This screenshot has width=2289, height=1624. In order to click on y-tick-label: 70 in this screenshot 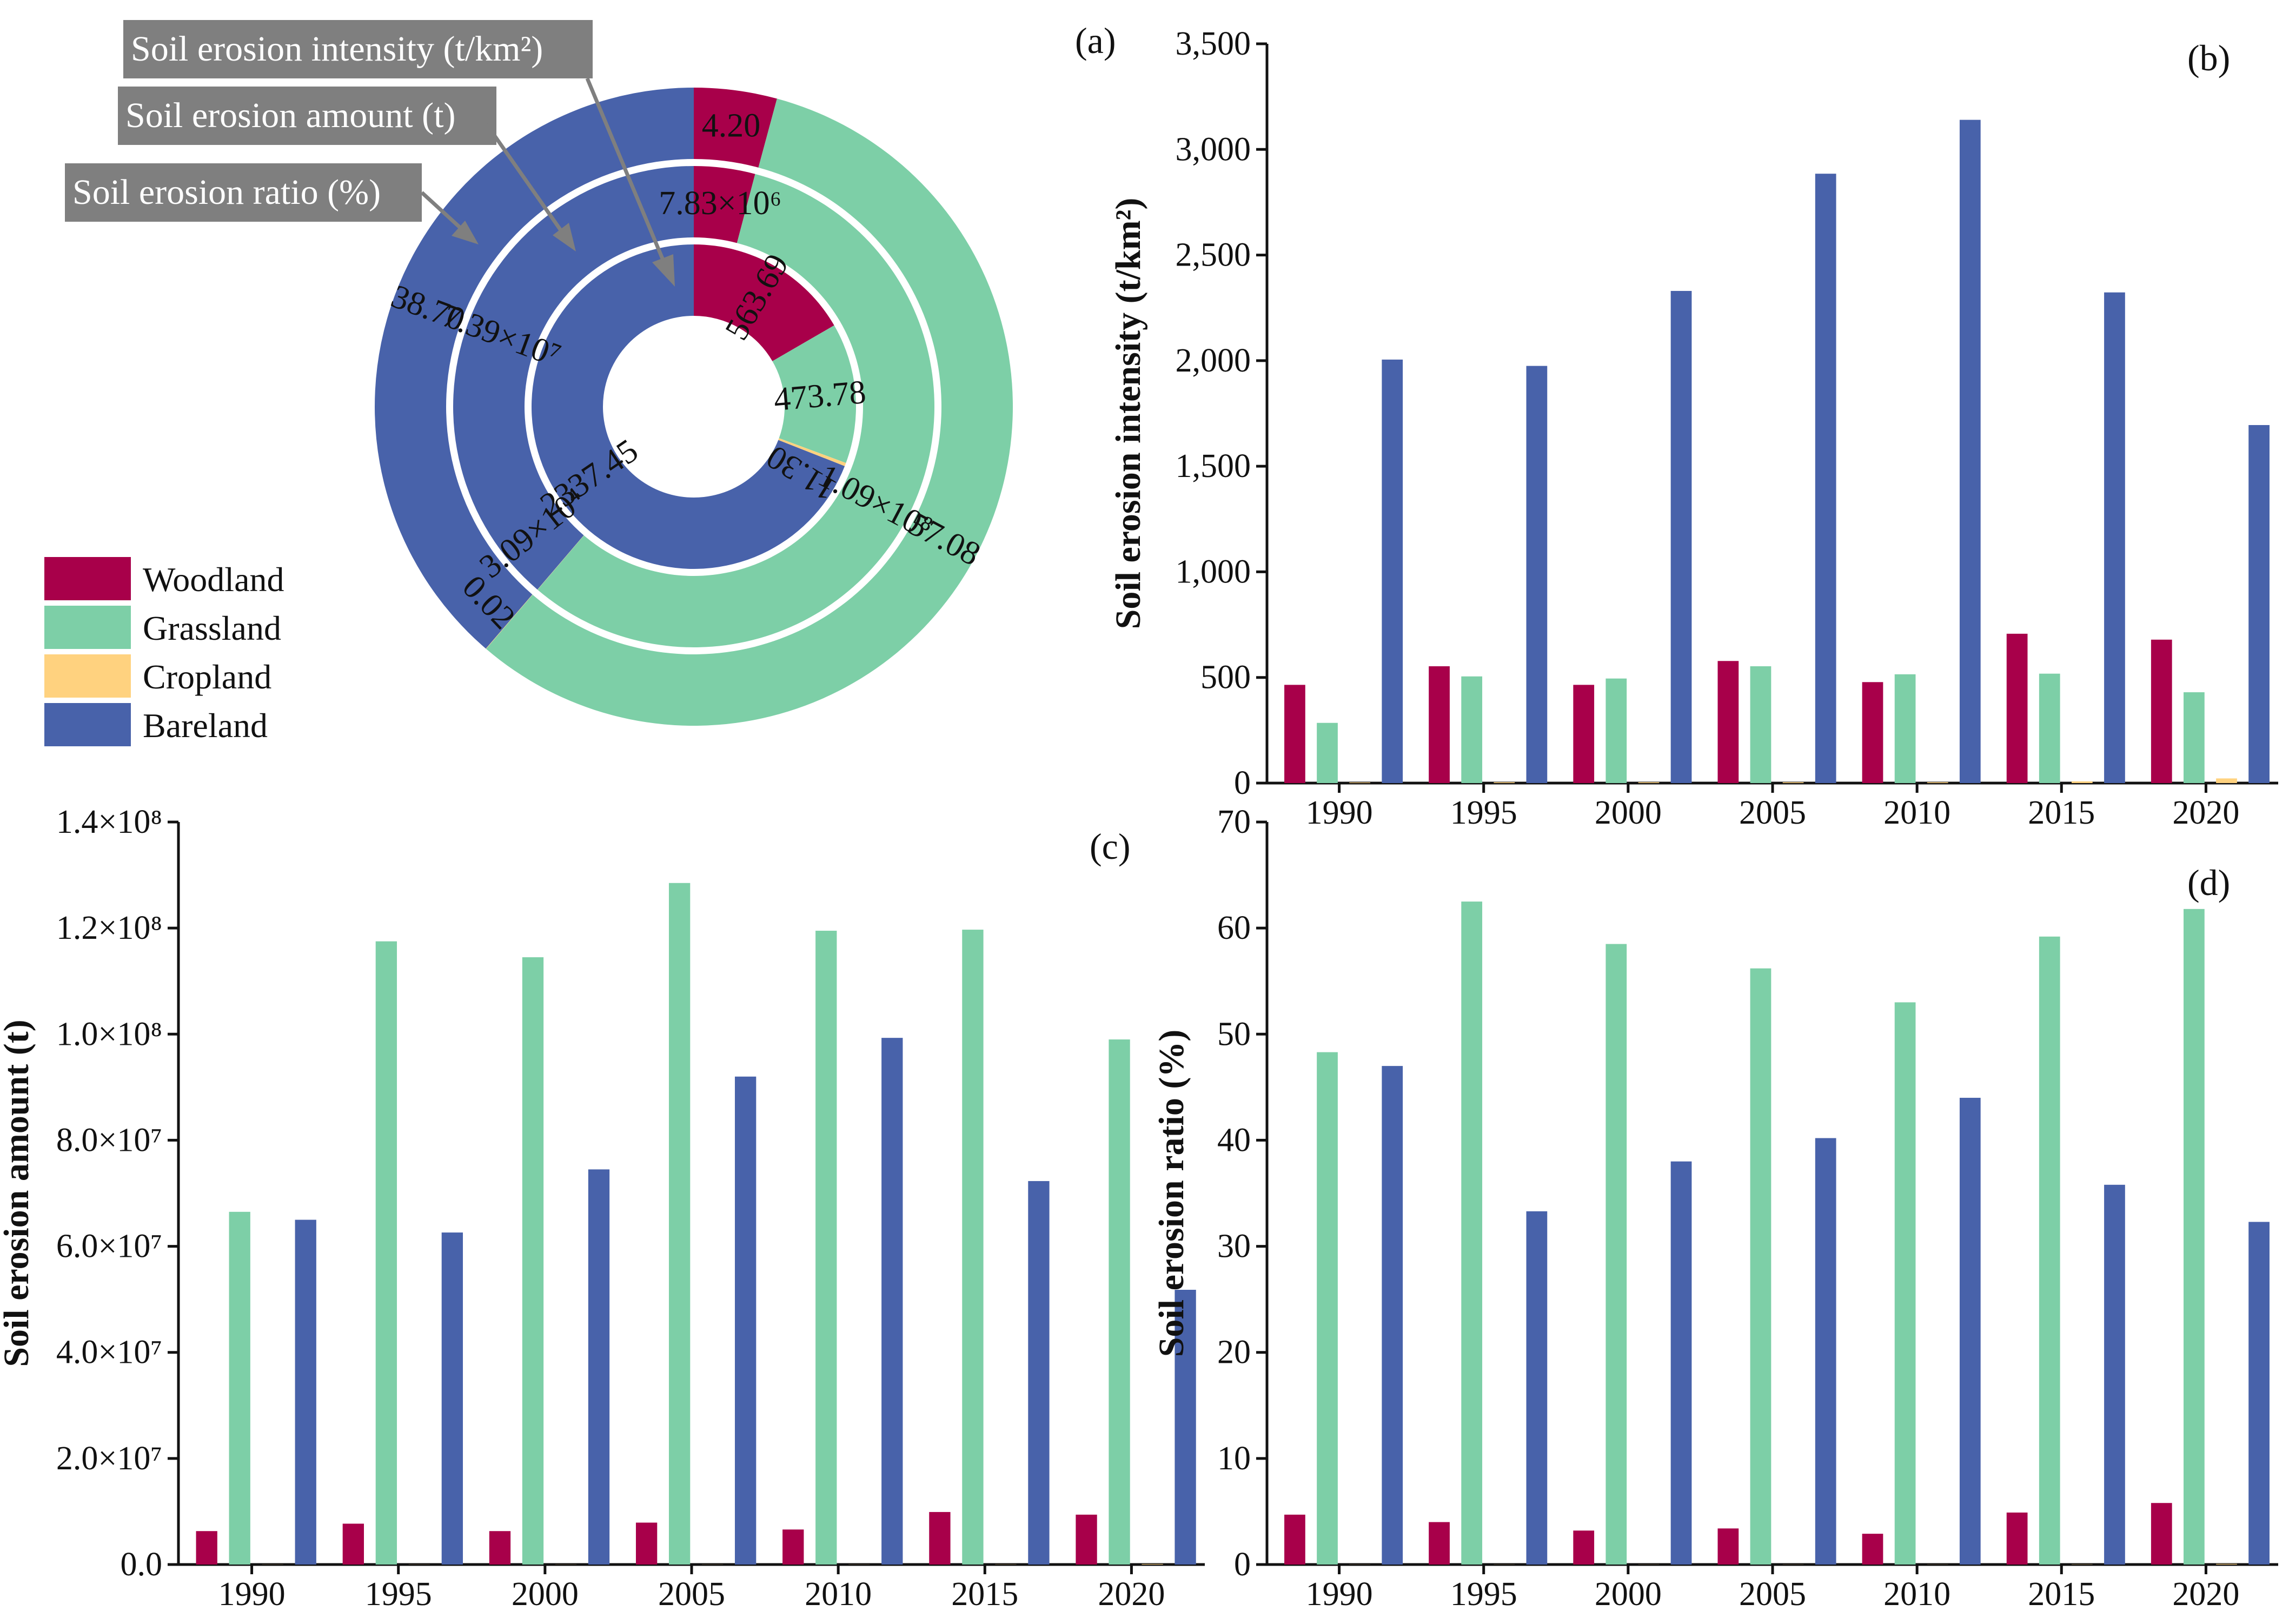, I will do `click(1234, 822)`.